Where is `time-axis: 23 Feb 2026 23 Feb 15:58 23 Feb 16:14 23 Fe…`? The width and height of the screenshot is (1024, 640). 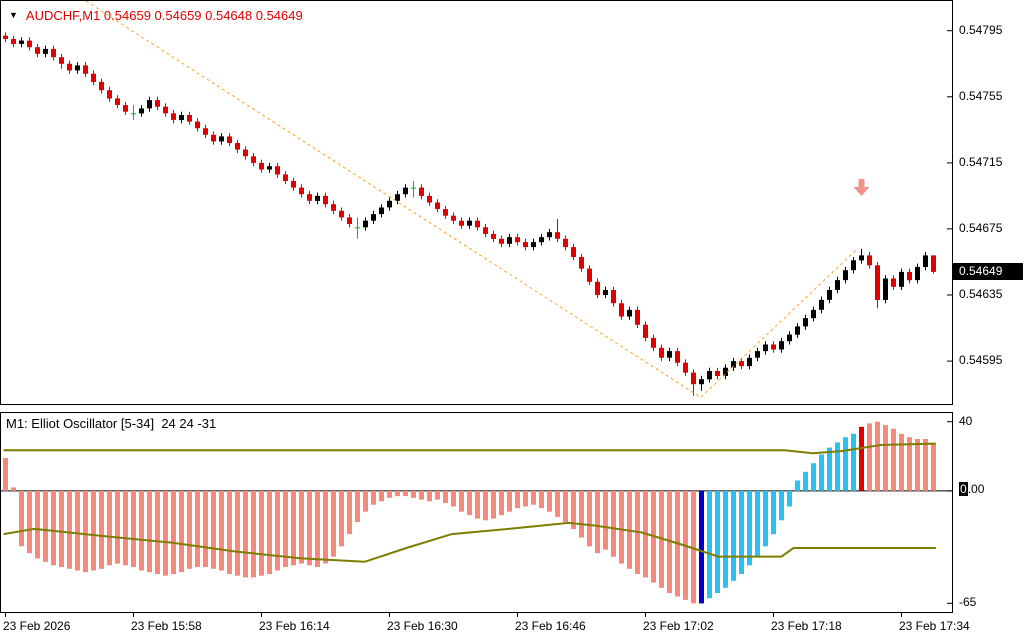 time-axis: 23 Feb 2026 23 Feb 15:58 23 Feb 16:14 23 Fe… is located at coordinates (512, 626).